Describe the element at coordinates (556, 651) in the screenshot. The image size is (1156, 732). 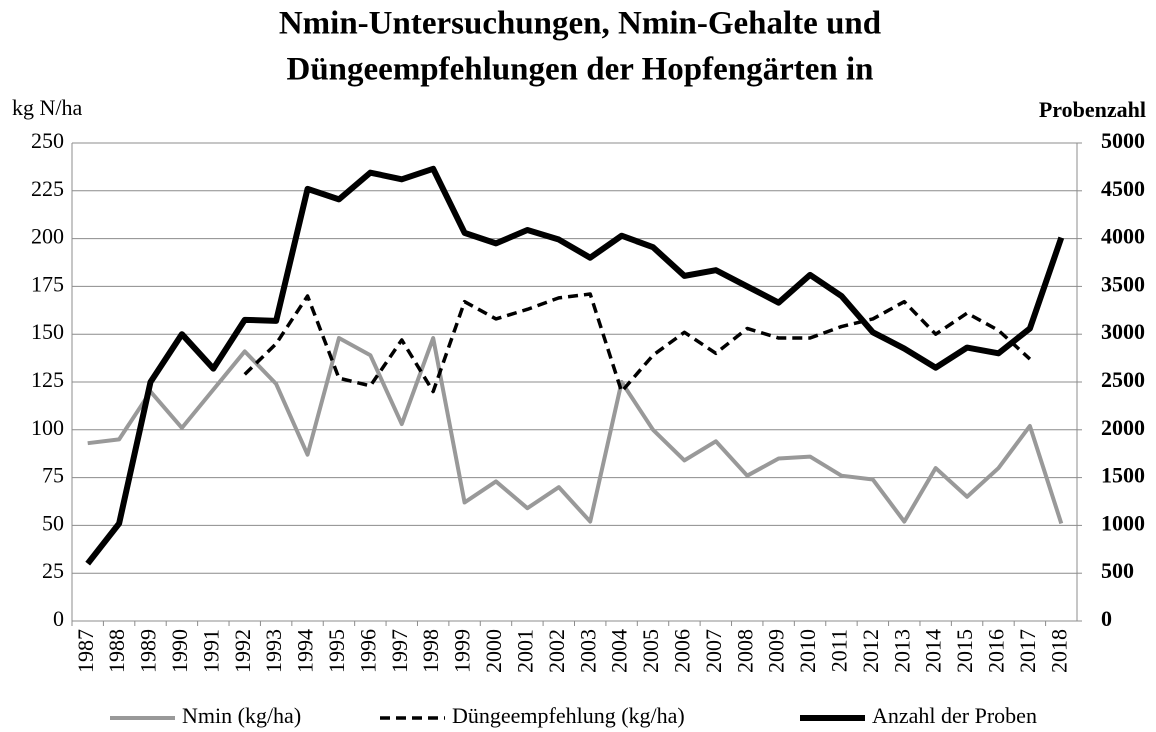
I see `x-tick-label: 2002` at that location.